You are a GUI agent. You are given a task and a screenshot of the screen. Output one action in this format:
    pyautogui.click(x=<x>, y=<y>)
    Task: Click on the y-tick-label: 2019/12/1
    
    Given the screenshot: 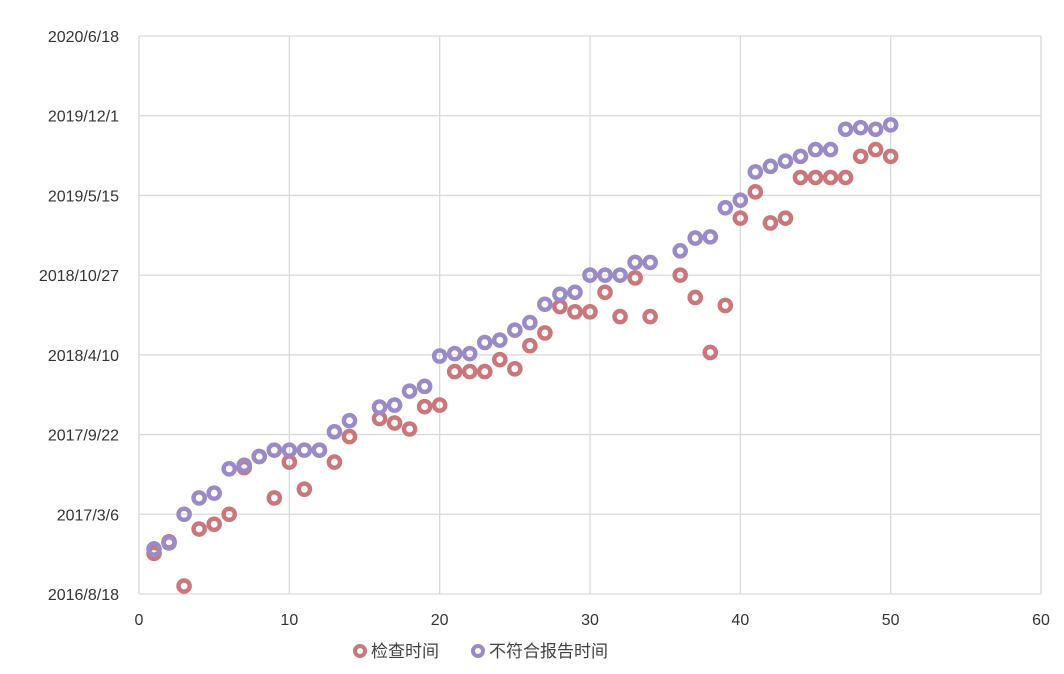 What is the action you would take?
    pyautogui.click(x=83, y=117)
    